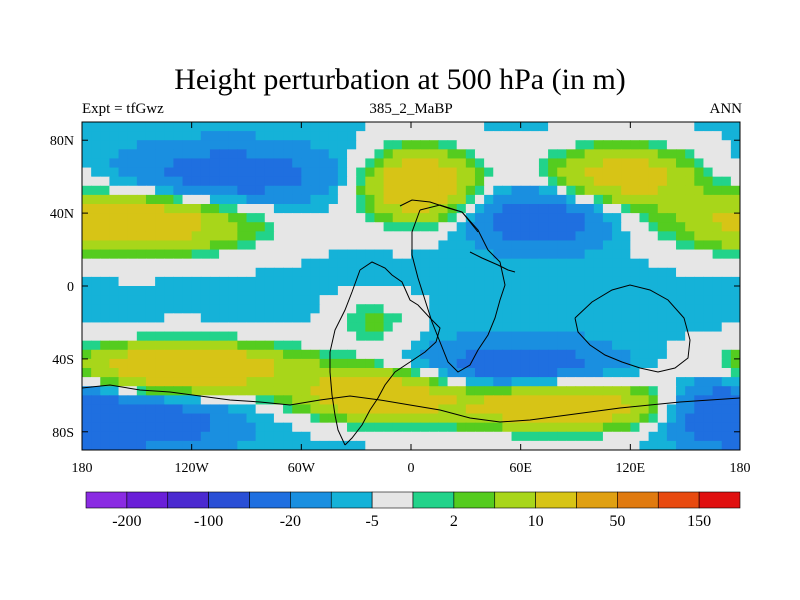  Describe the element at coordinates (492, 262) in the screenshot. I see `east-asia-outline` at that location.